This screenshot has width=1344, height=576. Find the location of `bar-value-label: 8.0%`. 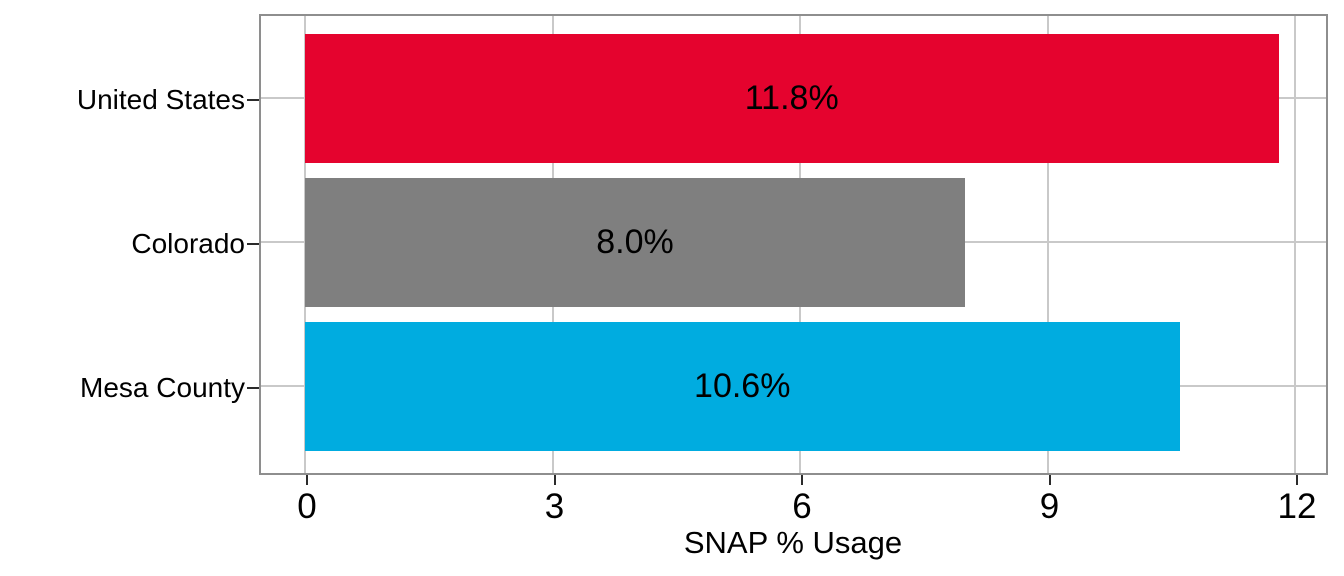

bar-value-label: 8.0% is located at coordinates (635, 241).